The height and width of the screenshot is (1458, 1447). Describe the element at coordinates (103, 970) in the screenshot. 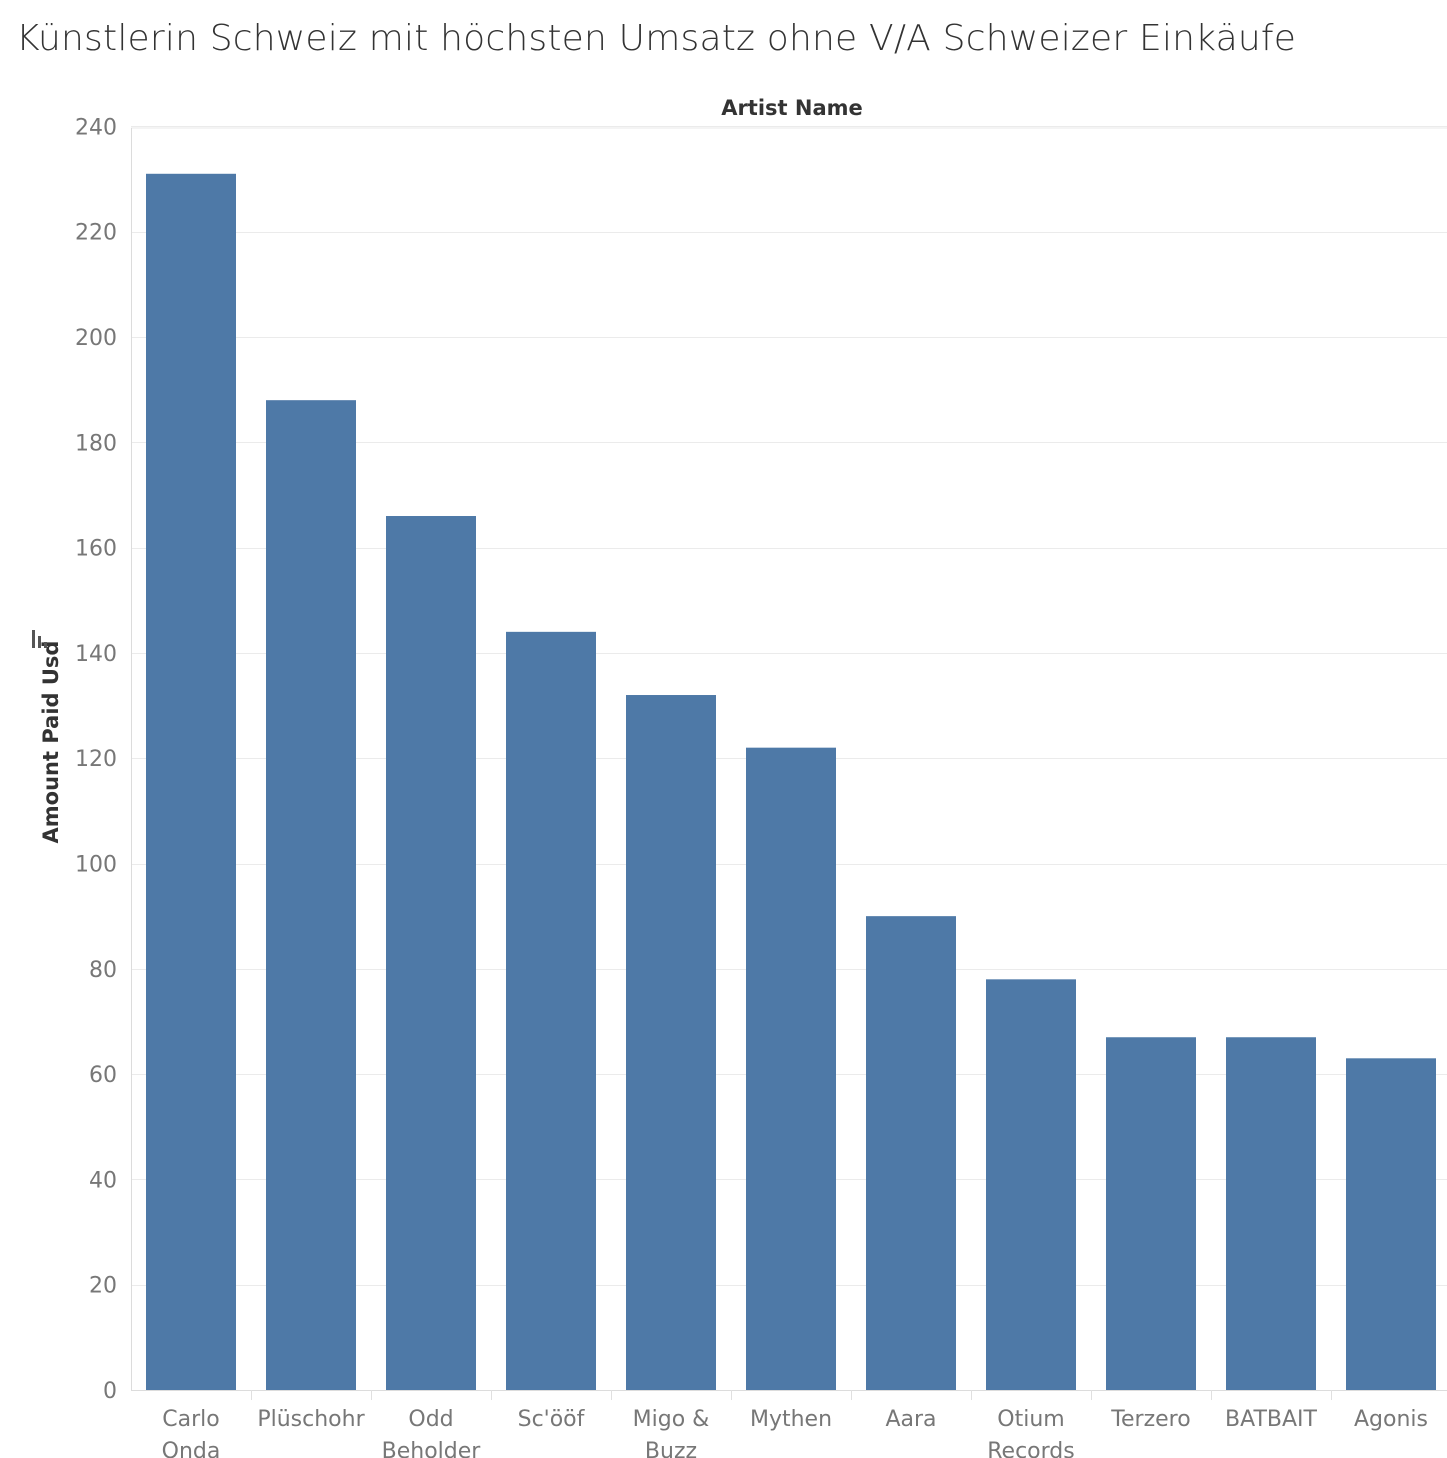

I see `y-tick-label: 80` at that location.